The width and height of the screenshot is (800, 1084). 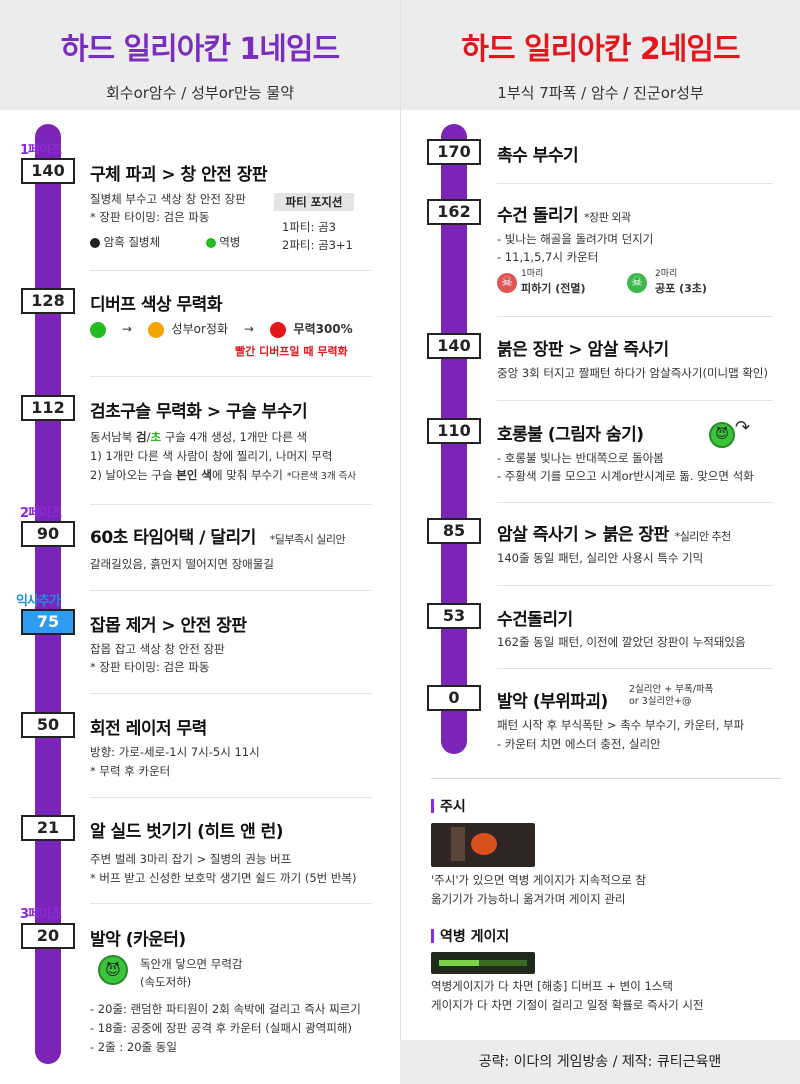 What do you see at coordinates (133, 1047) in the screenshot?
I see `text-20-3: - 2줄 : 20줄 동일` at bounding box center [133, 1047].